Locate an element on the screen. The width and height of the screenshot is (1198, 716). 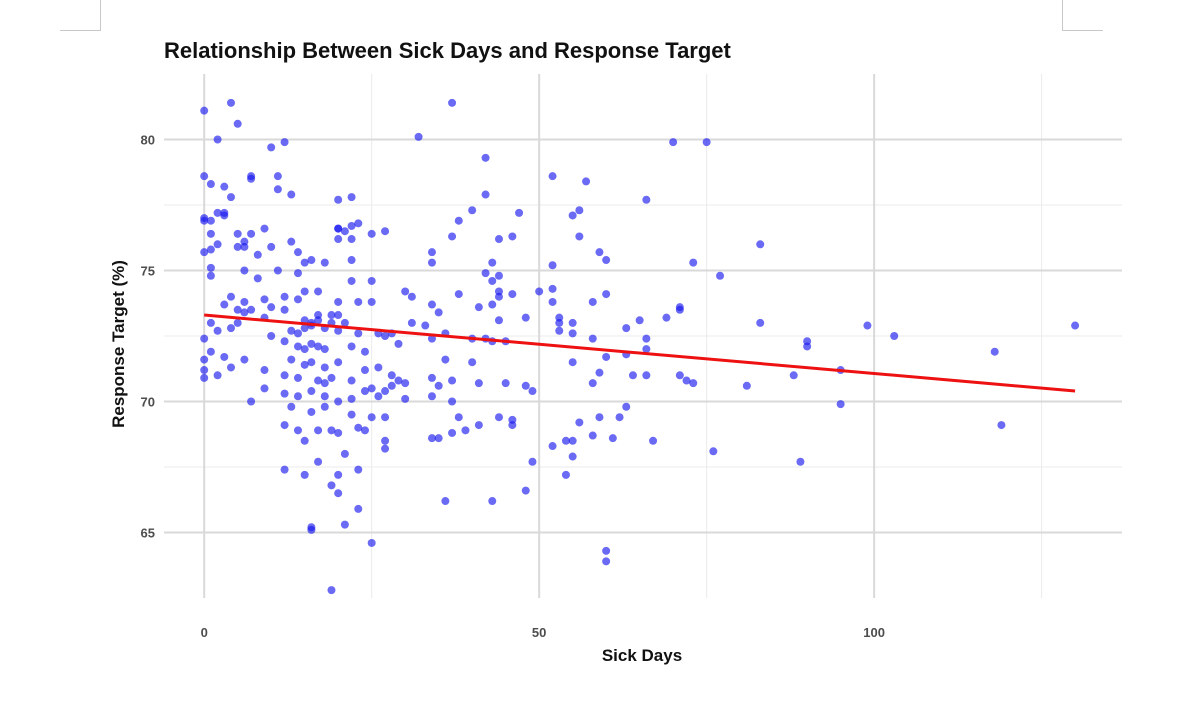
page-corner-top-left is located at coordinates (80, 15).